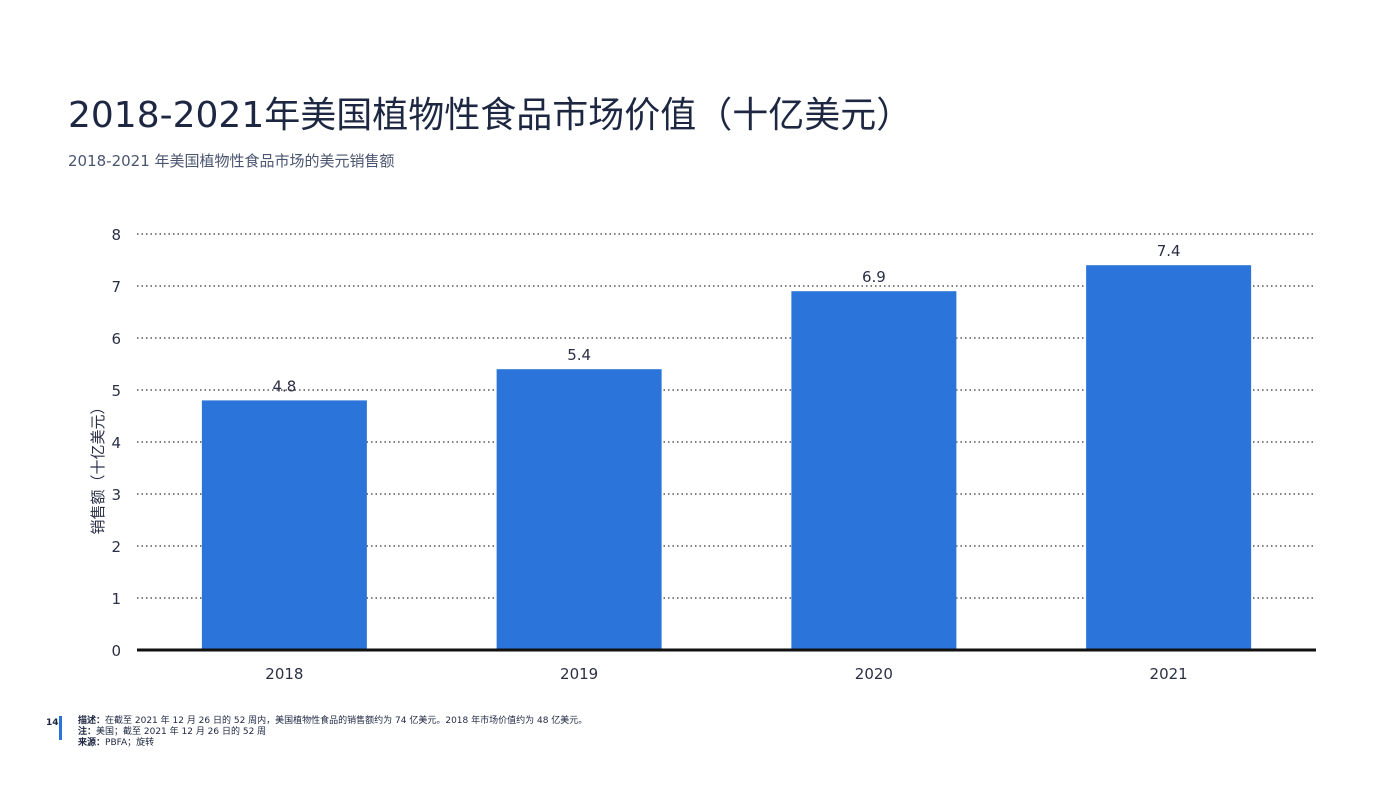 The width and height of the screenshot is (1400, 788). What do you see at coordinates (116, 599) in the screenshot?
I see `y-tick-label: 1` at bounding box center [116, 599].